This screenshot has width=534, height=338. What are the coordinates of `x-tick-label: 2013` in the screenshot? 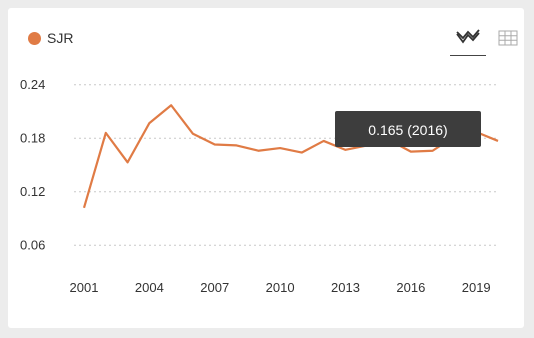 It's located at (345, 287).